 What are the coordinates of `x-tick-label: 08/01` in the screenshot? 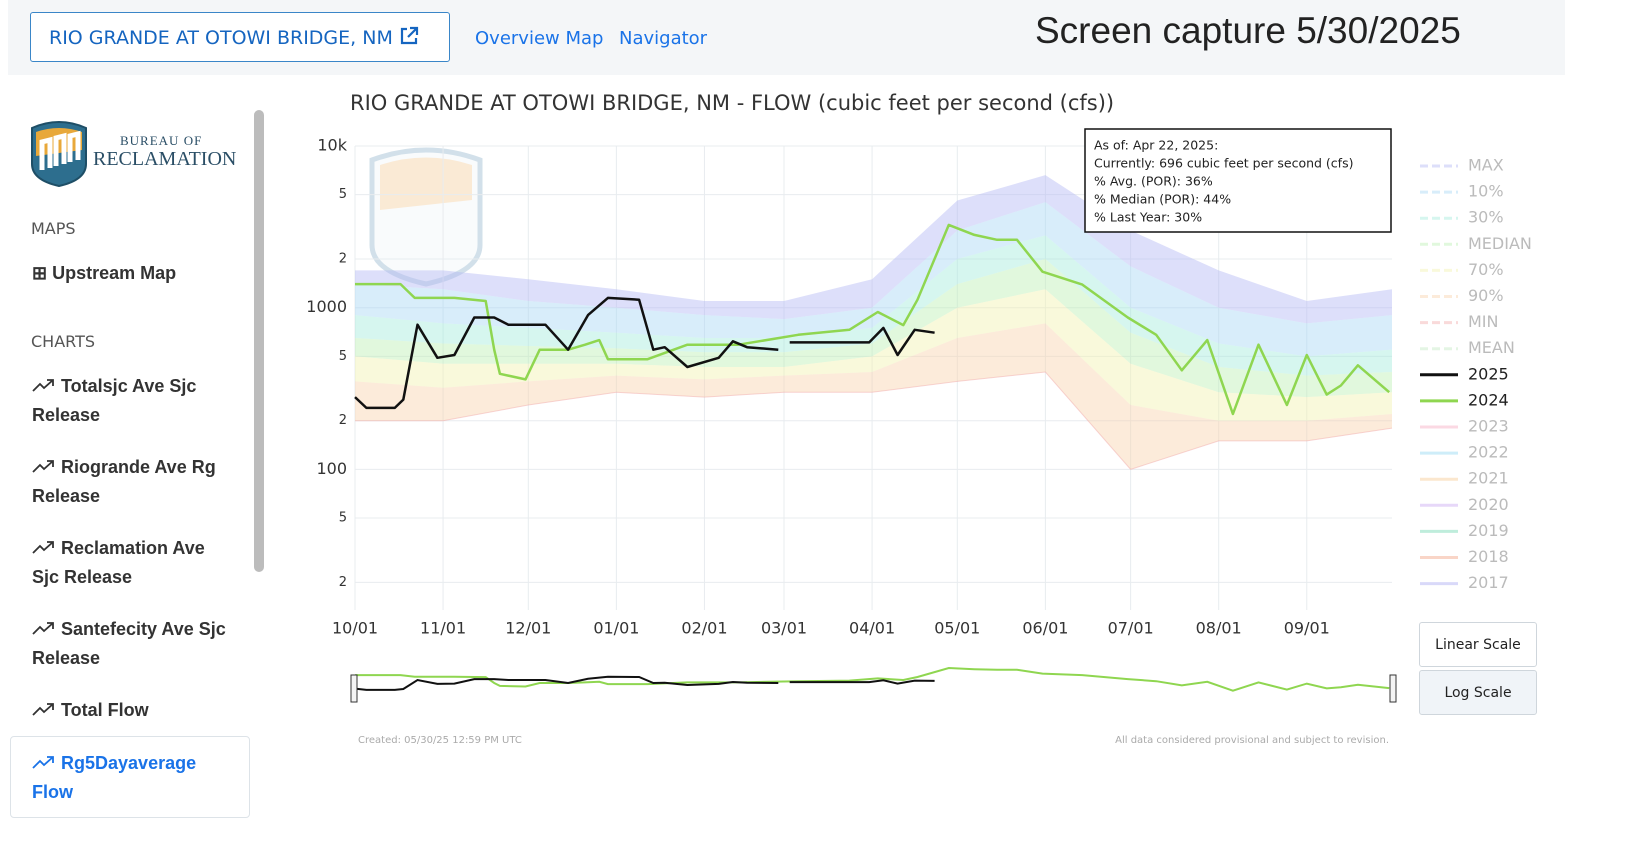 It's located at (1219, 628).